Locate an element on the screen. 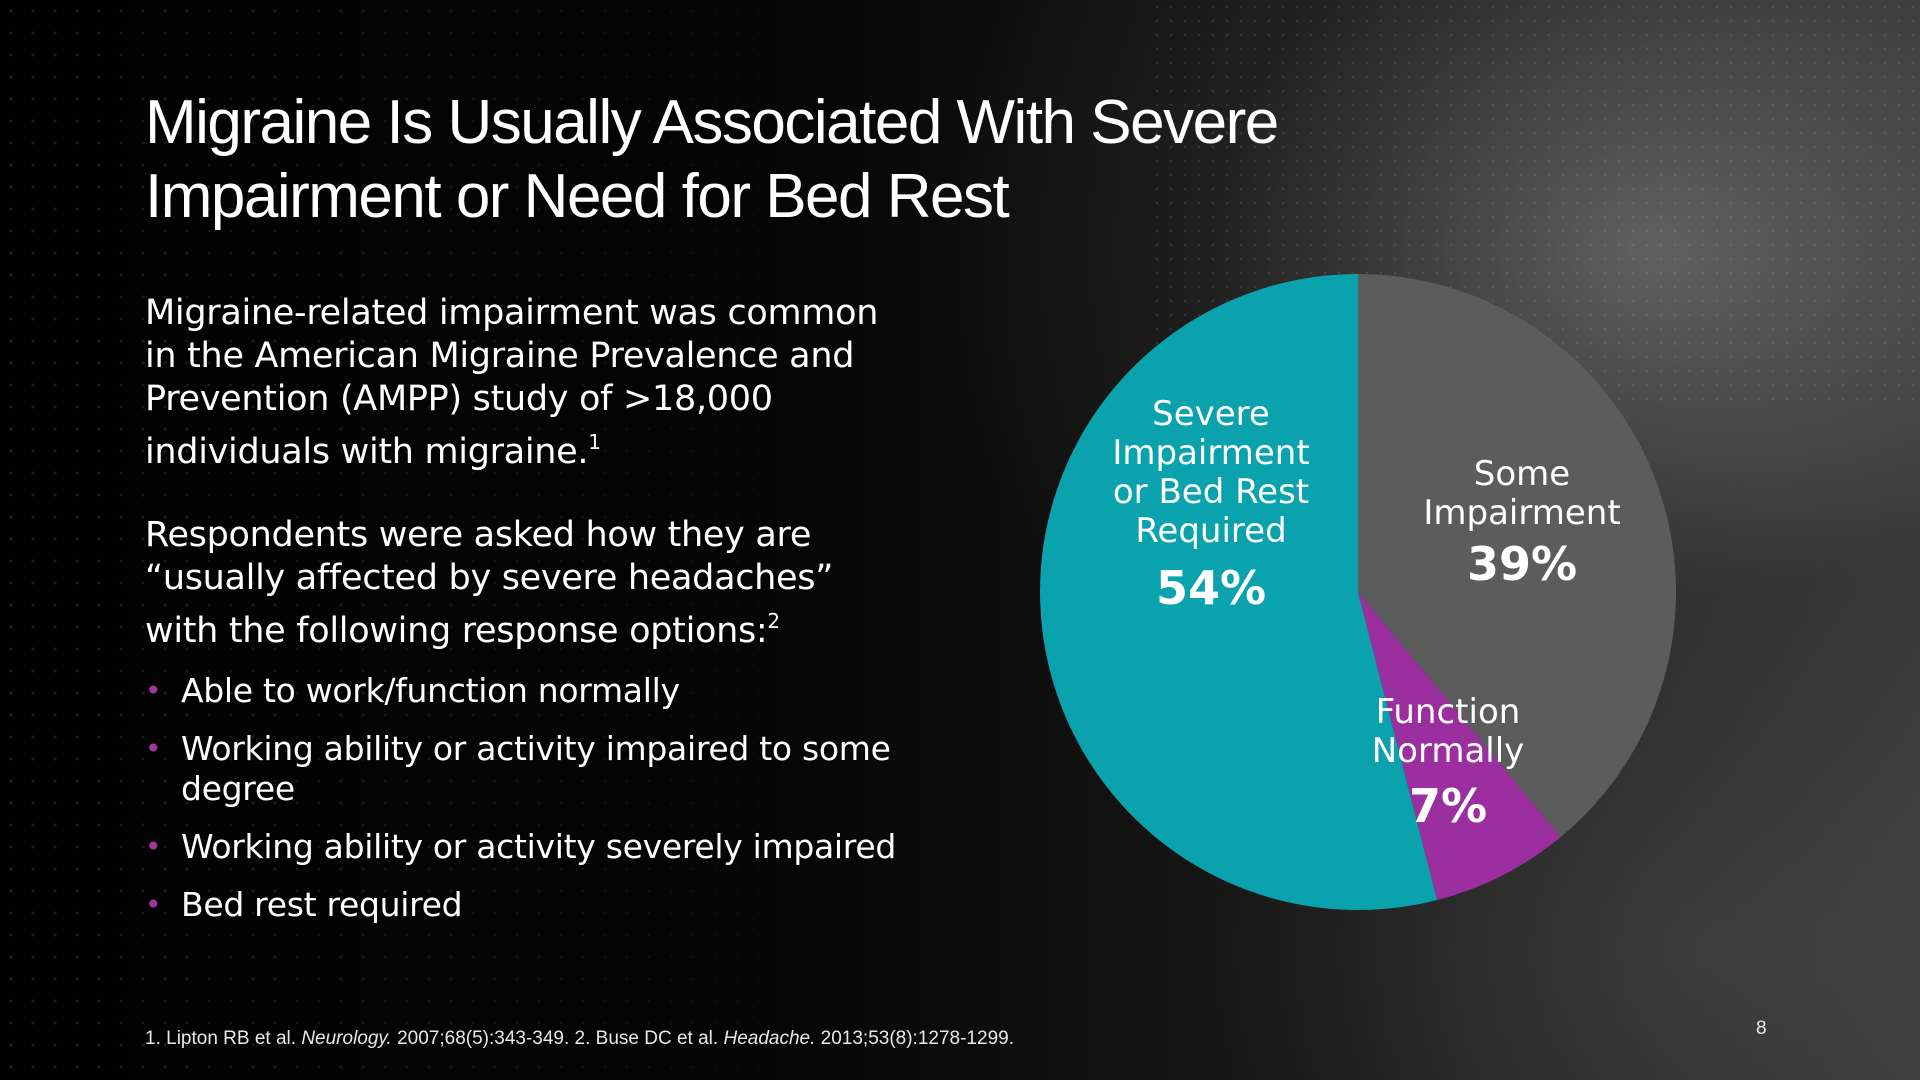 This screenshot has width=1920, height=1080. slice-label: Severe is located at coordinates (1211, 414).